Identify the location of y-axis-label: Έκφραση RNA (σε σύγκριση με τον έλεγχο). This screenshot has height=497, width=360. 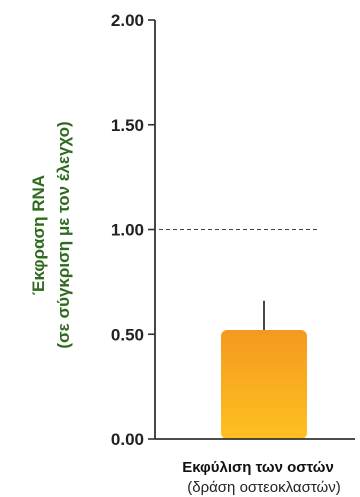
(51, 234).